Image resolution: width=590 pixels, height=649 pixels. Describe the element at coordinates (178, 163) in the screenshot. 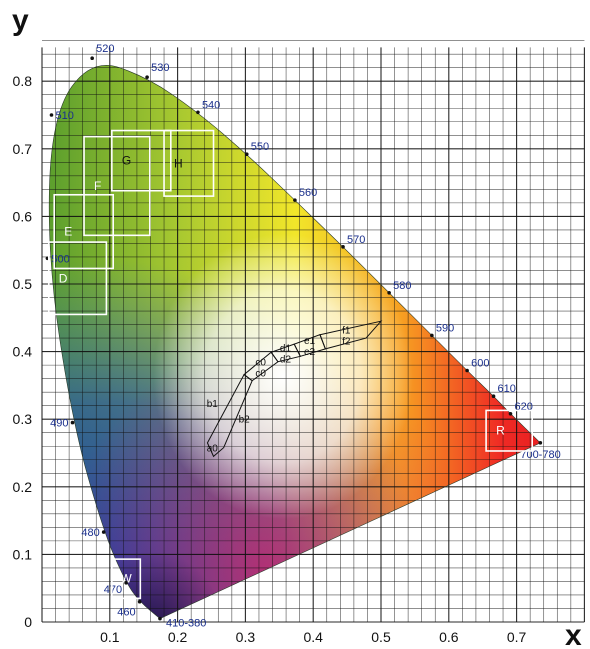

I see `box-label-h: H` at that location.